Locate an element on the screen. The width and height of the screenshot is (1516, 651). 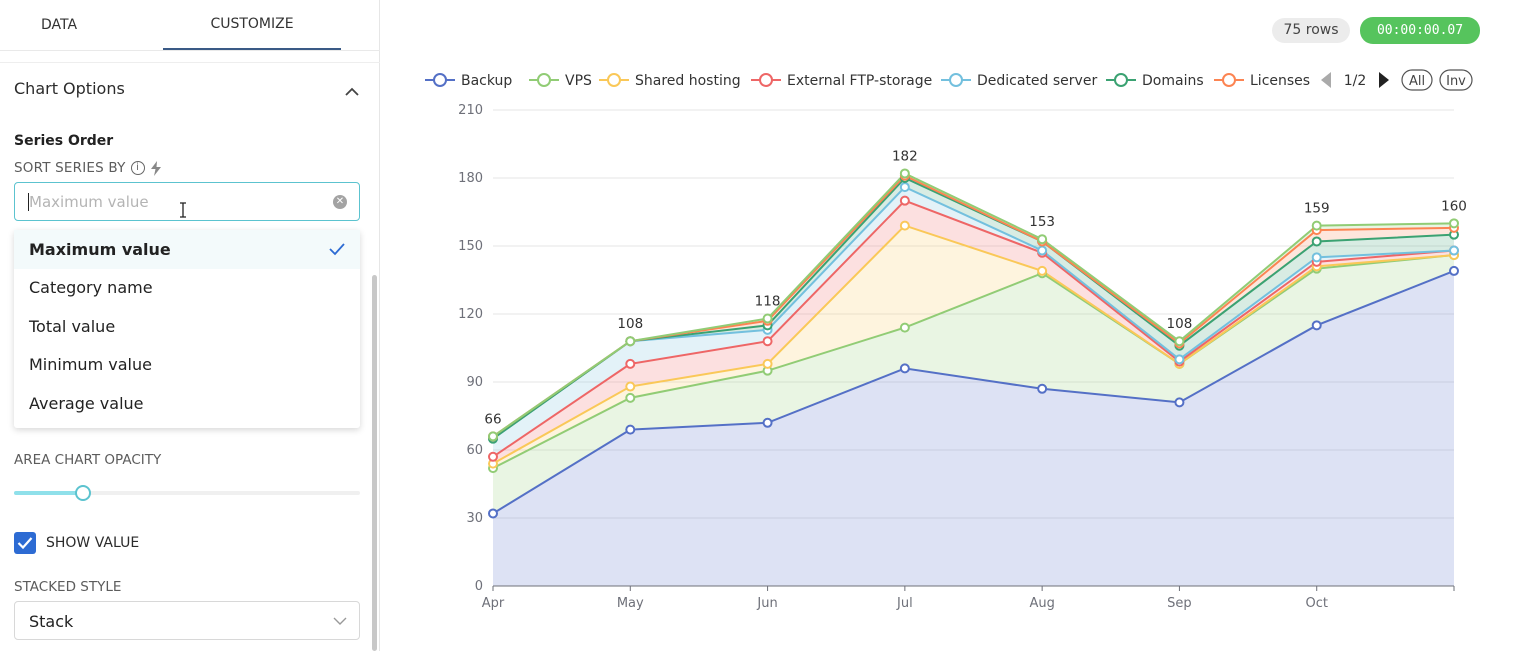
legend-all-button is located at coordinates (1417, 80).